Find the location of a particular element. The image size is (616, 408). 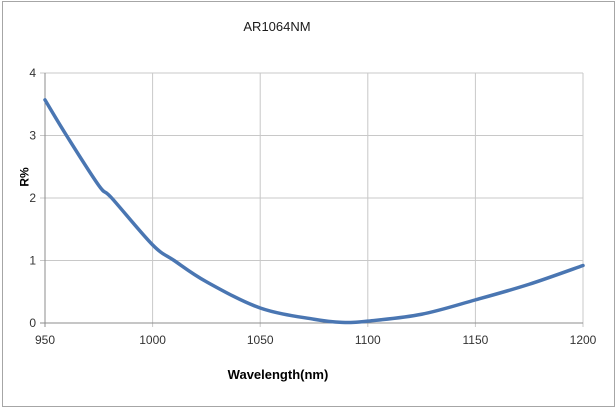

x-tick-label: 1200 is located at coordinates (583, 340).